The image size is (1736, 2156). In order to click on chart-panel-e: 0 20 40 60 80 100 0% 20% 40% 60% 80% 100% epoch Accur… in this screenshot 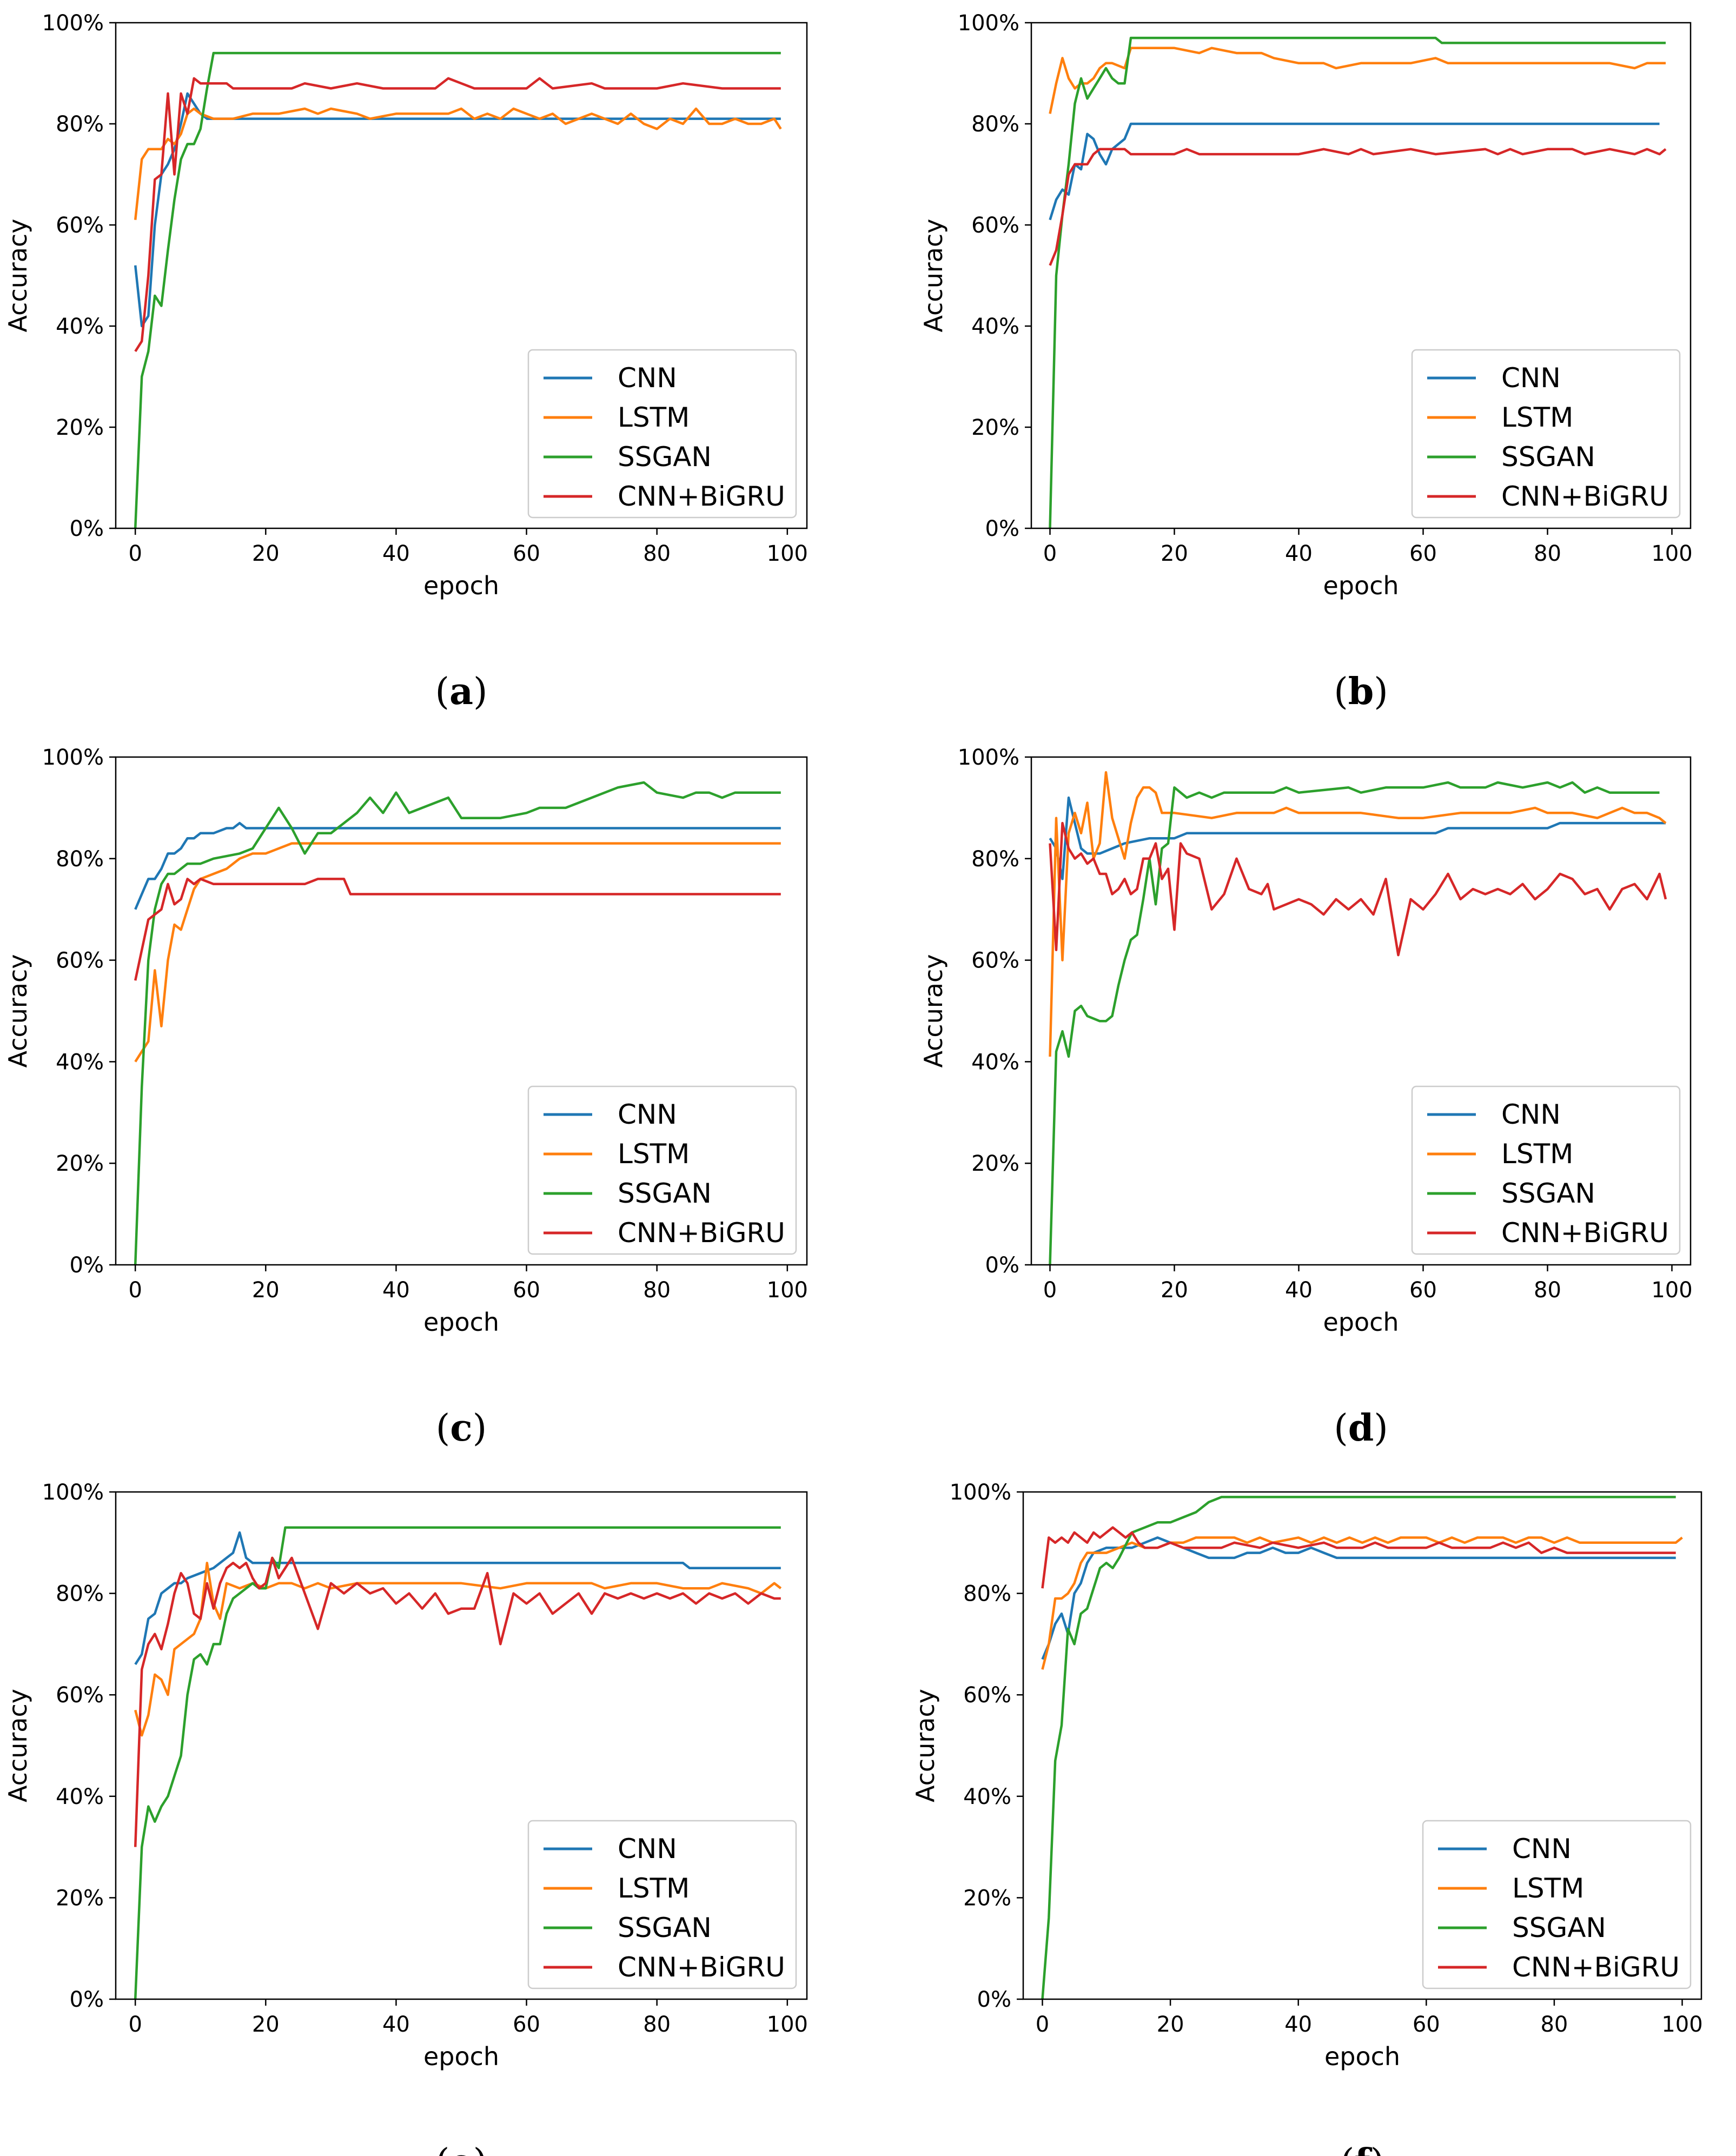, I will do `click(405, 1818)`.